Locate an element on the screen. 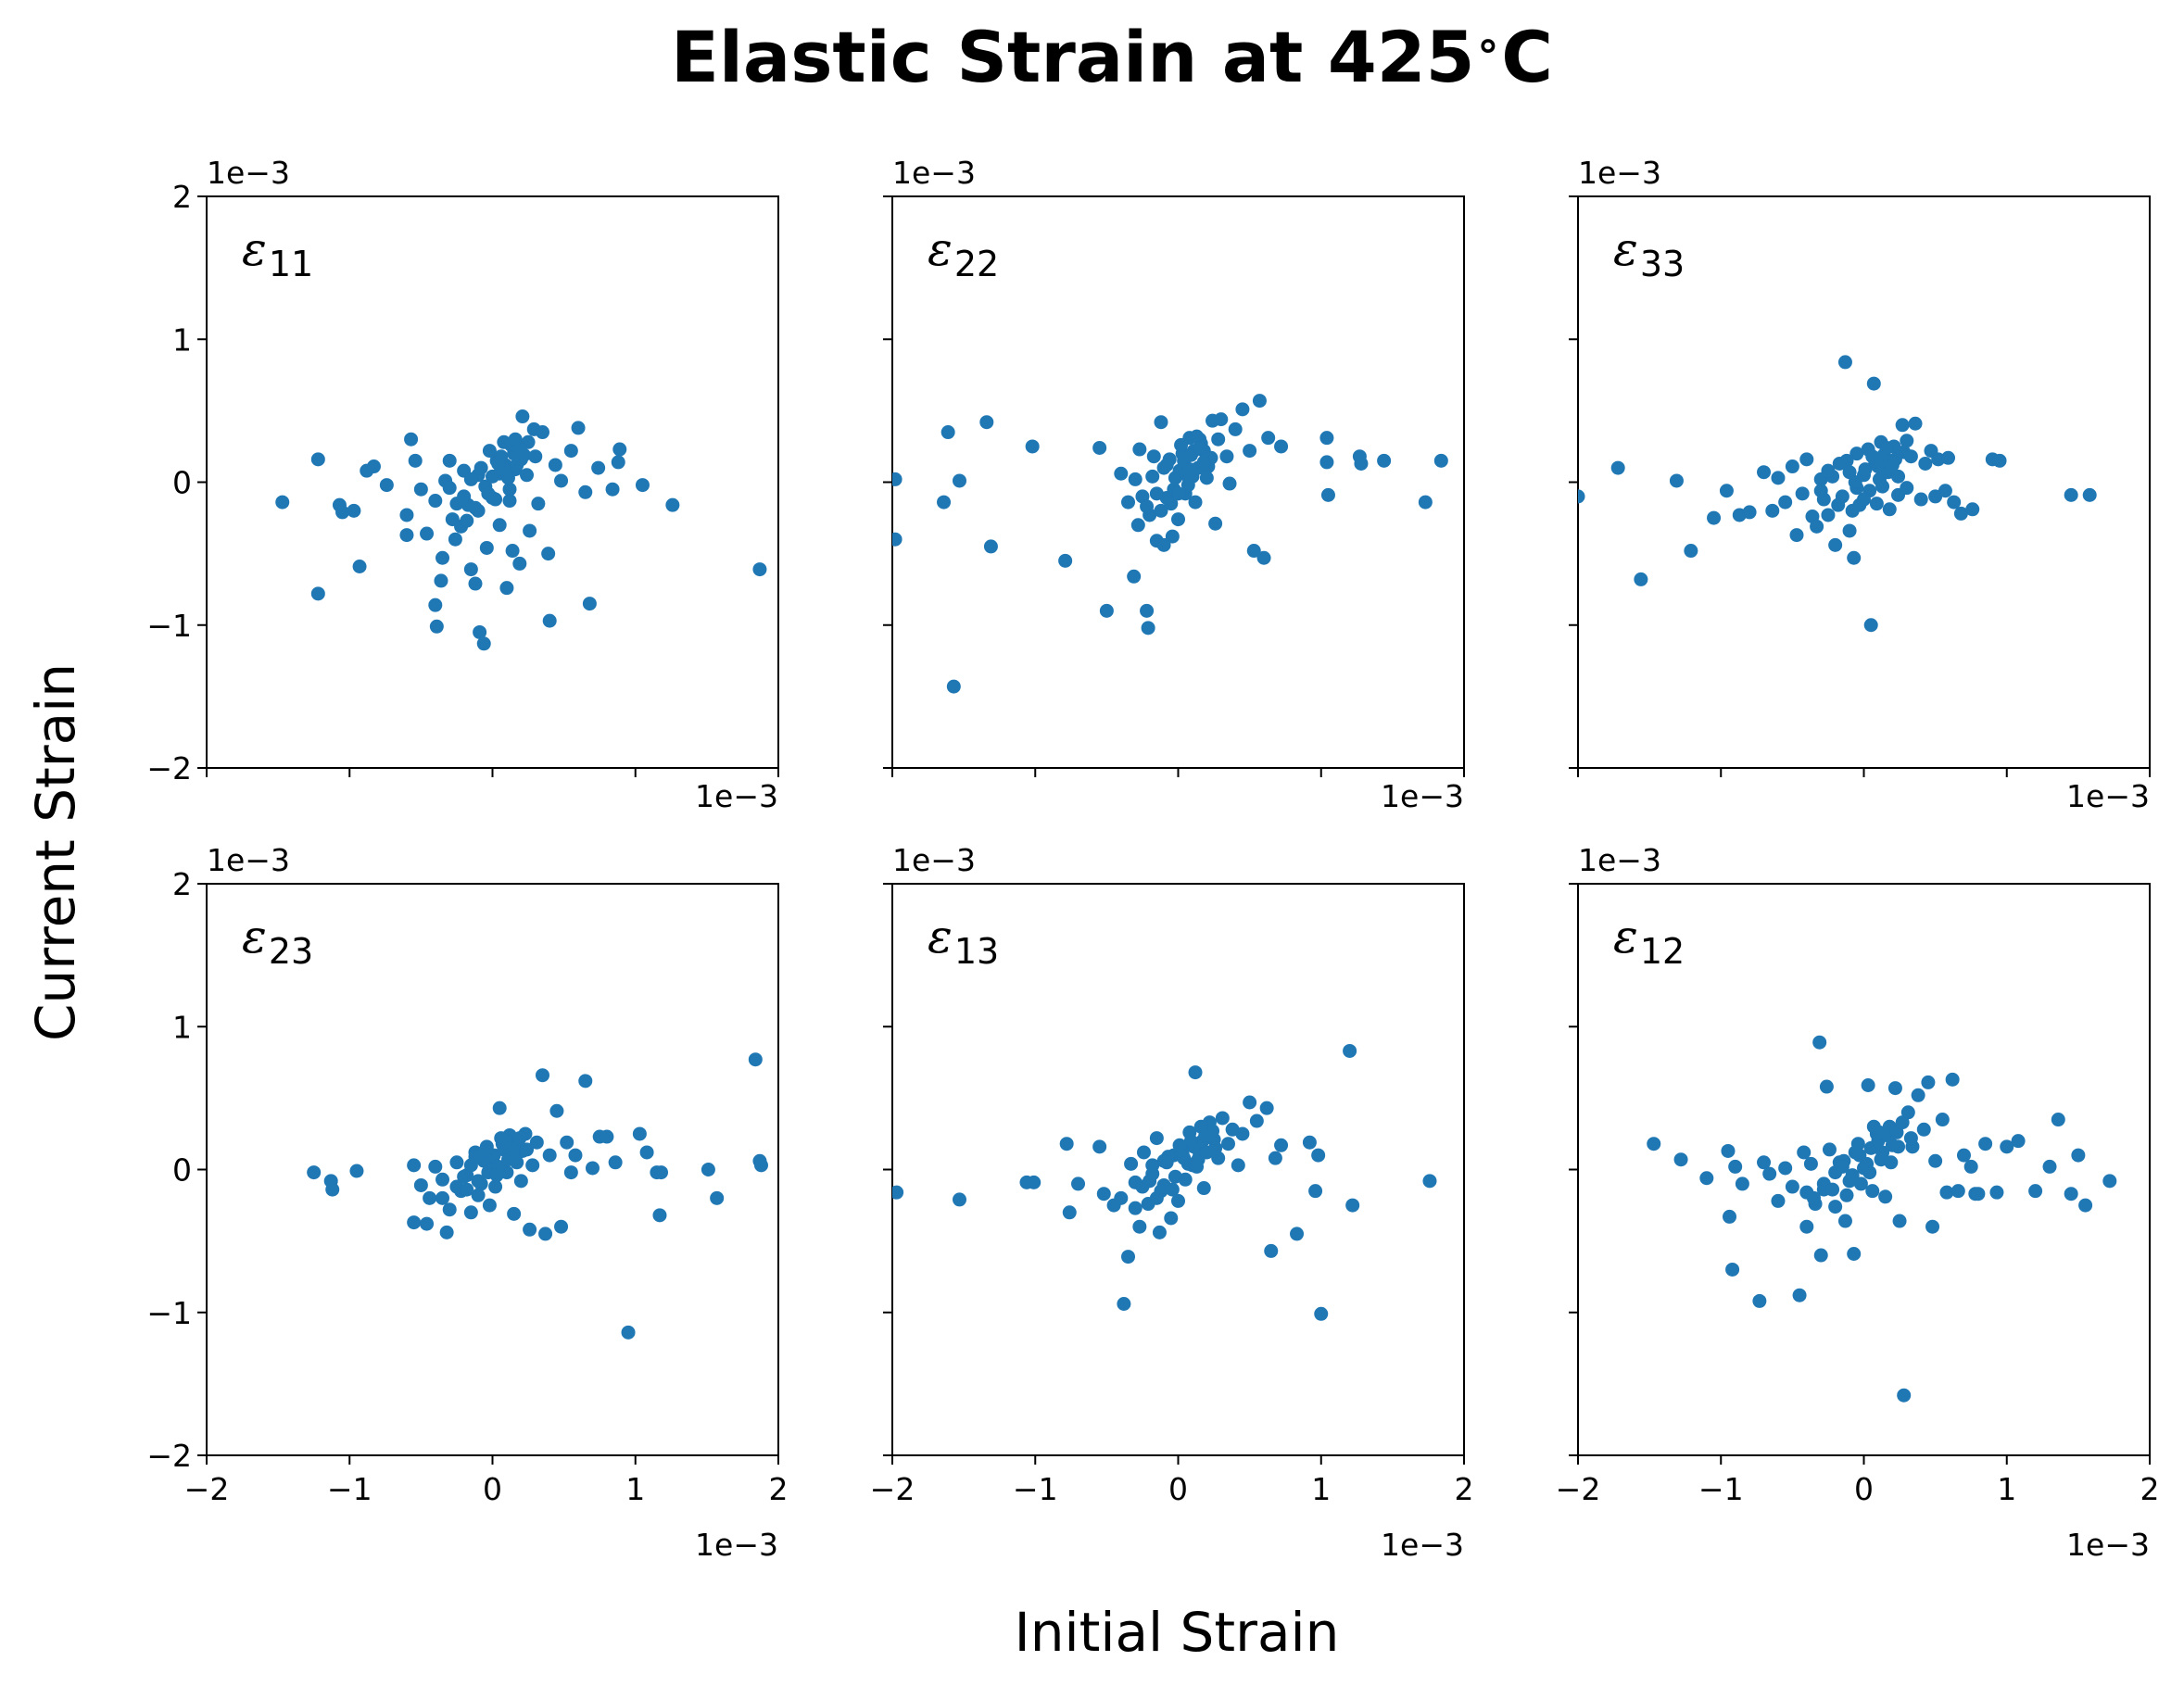 The image size is (2184, 1686). subplot-0: −2 −1 0 1 2 1e−3 1e−3 ε11 is located at coordinates (462, 485).